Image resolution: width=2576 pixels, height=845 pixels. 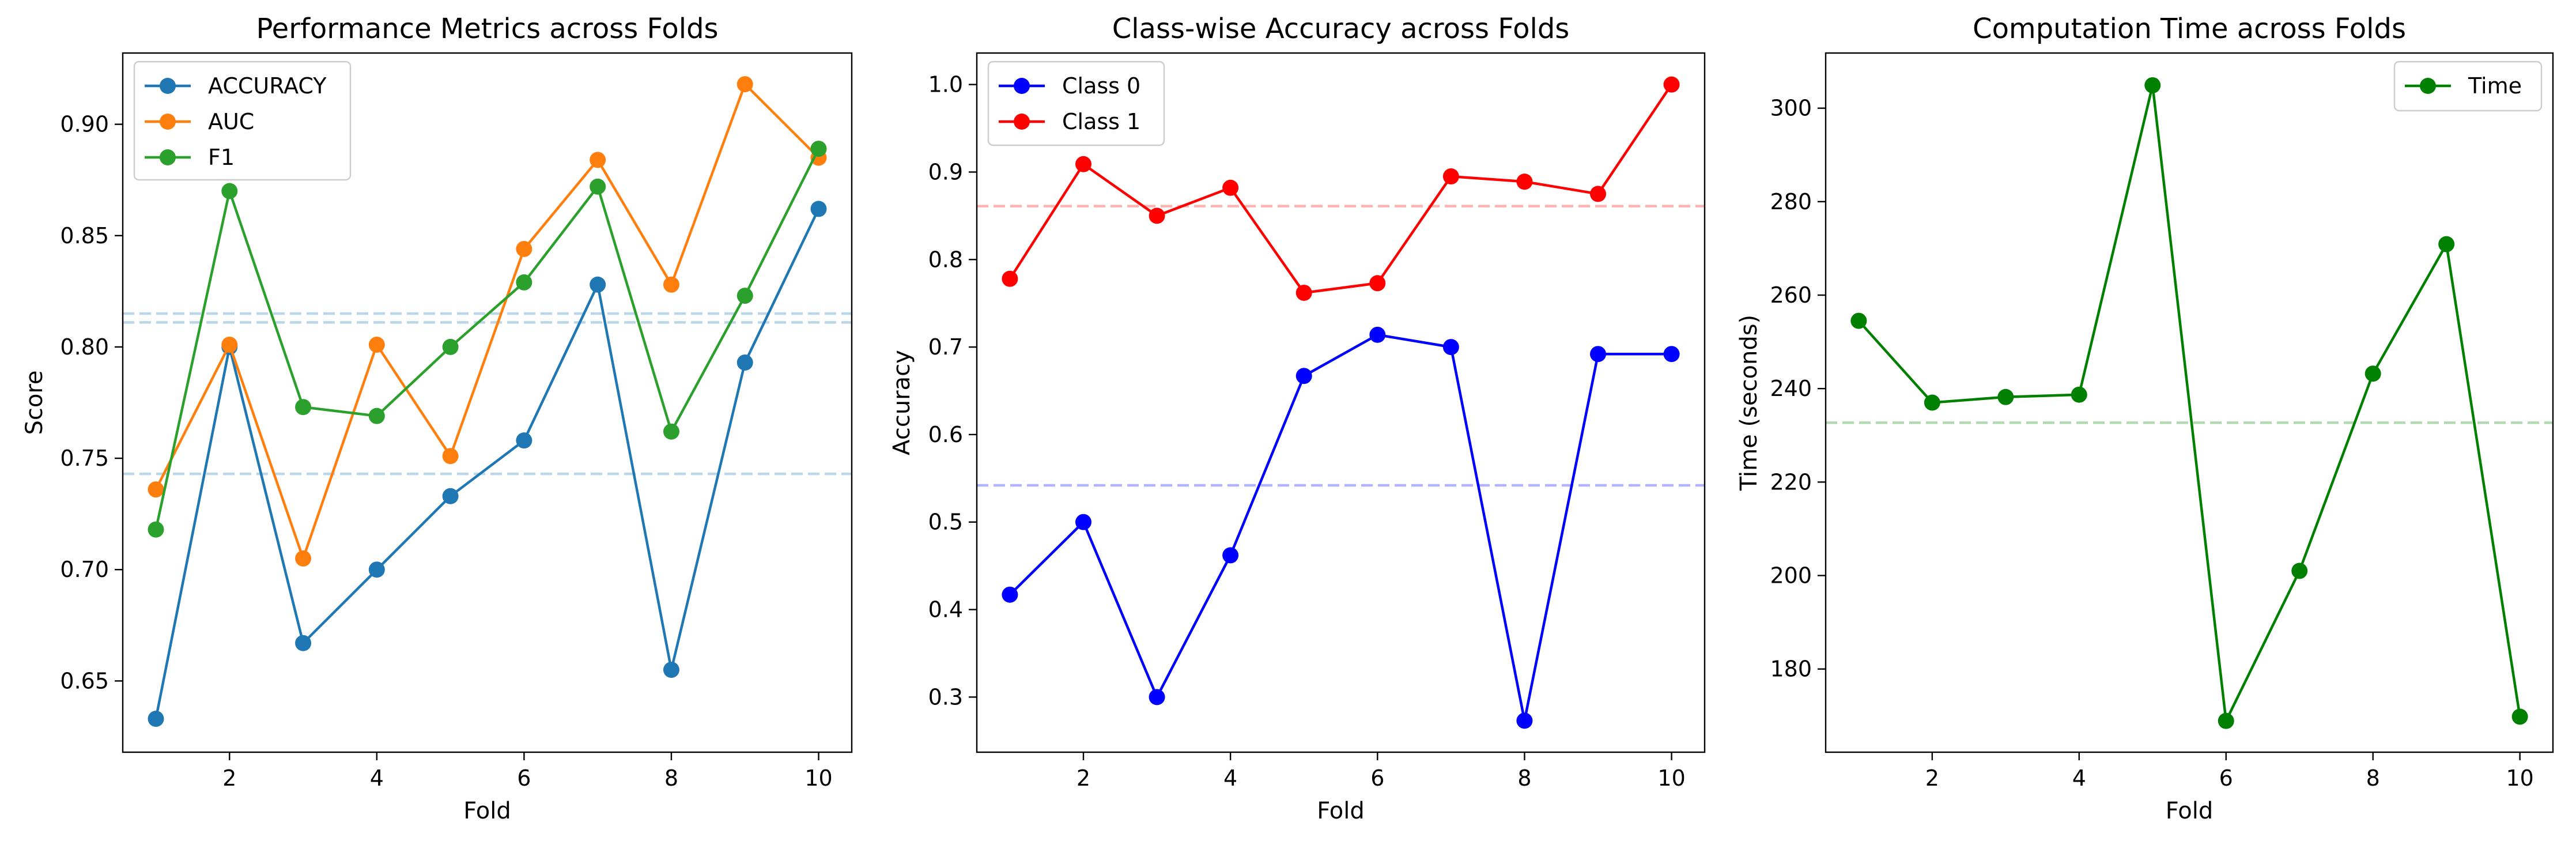 What do you see at coordinates (84, 680) in the screenshot?
I see `y-tick-label: 0.65` at bounding box center [84, 680].